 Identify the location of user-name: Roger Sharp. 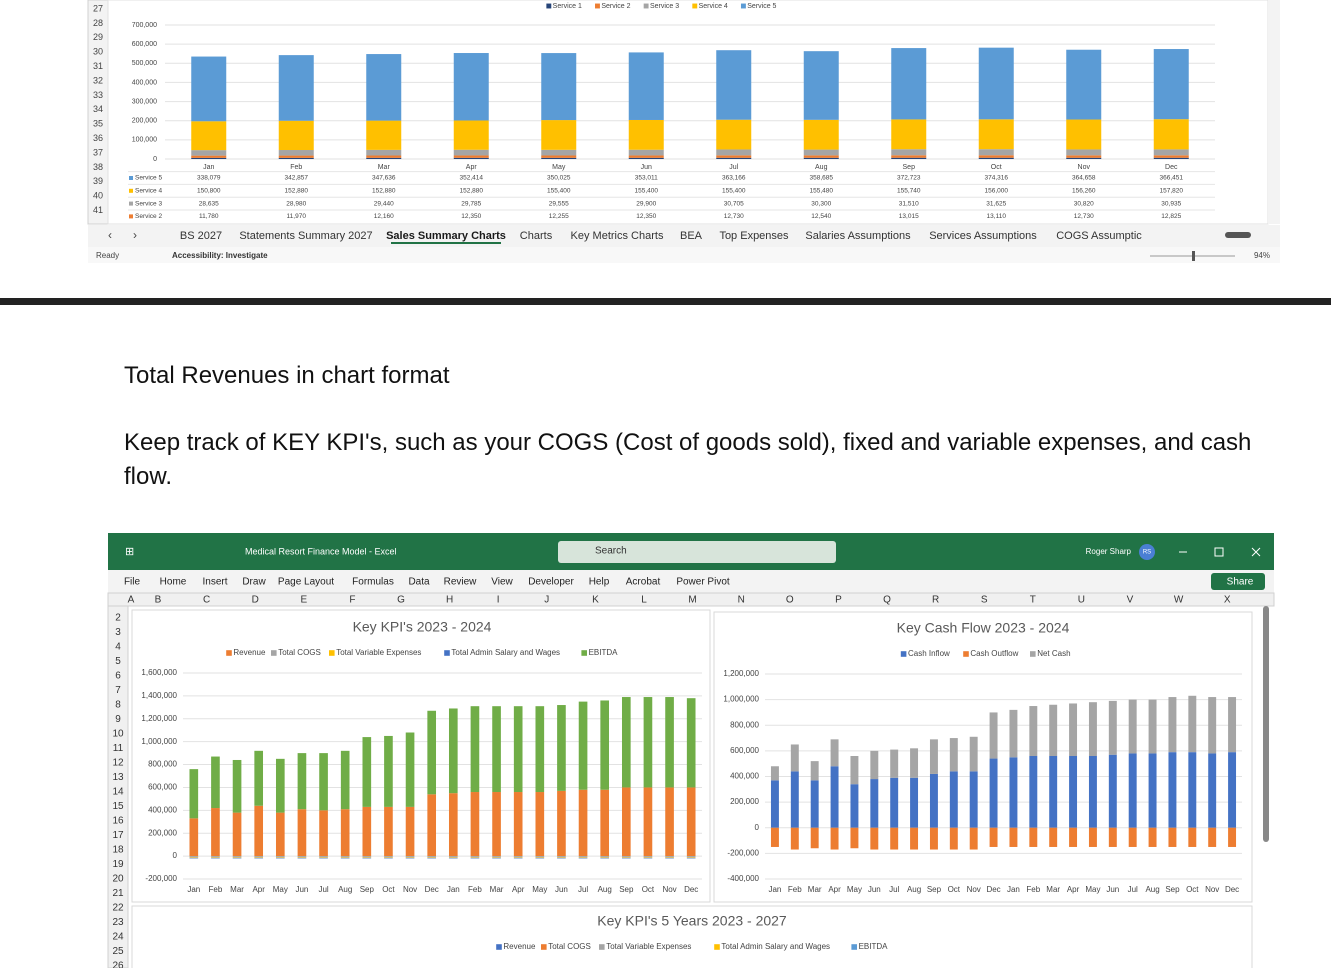
(1109, 551).